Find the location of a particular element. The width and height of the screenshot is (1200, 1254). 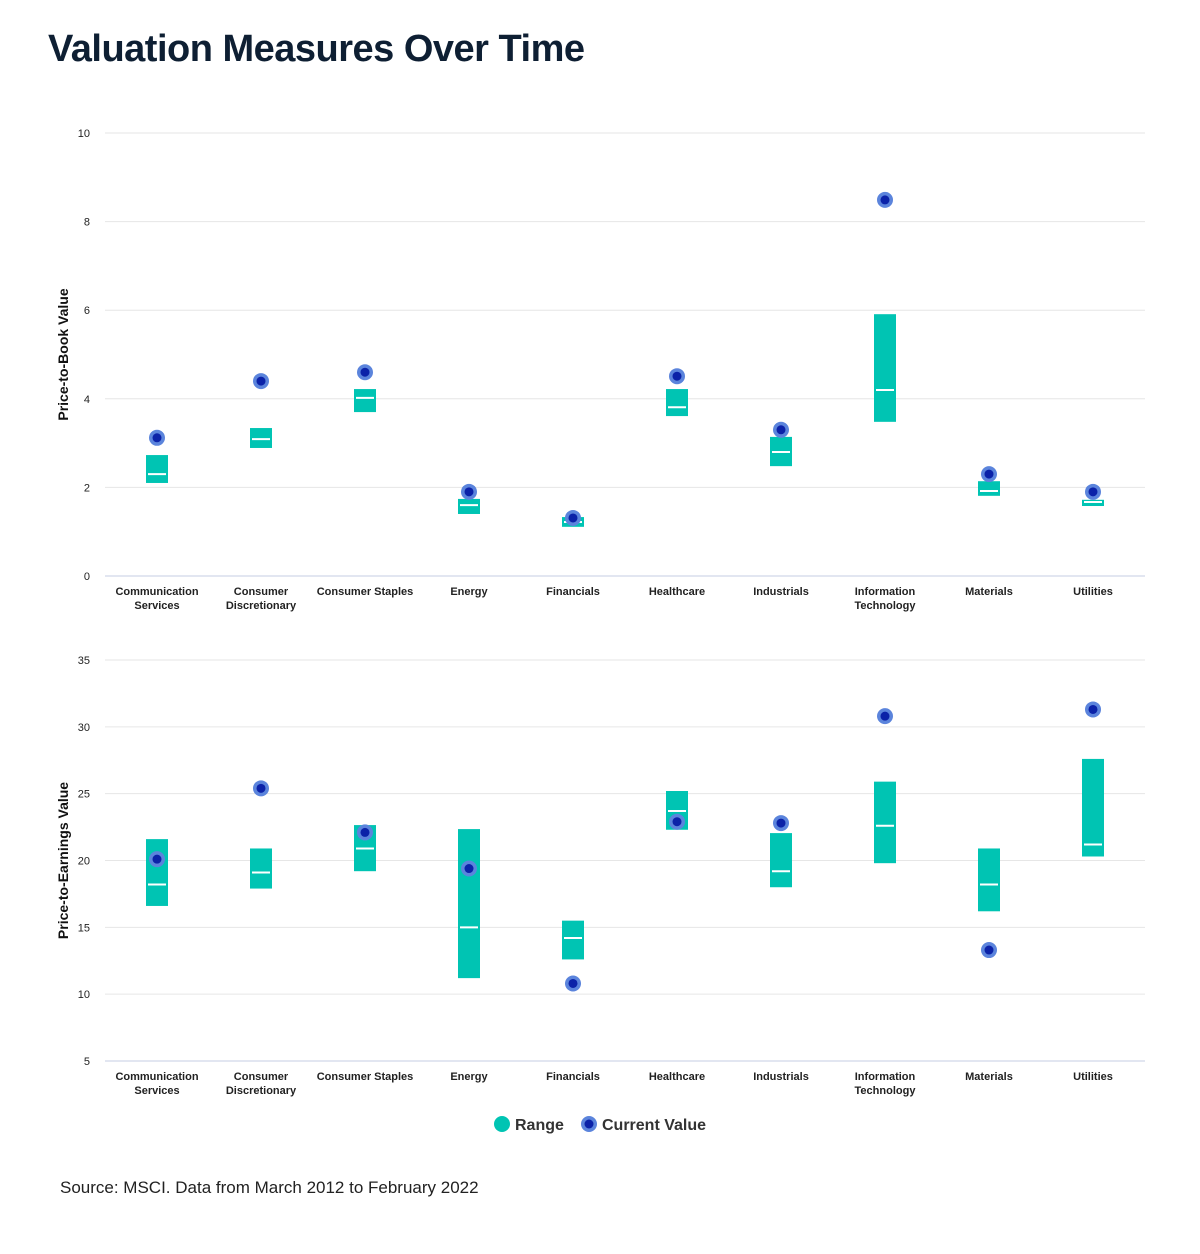

y-axis-label: Price-to-Earnings Value is located at coordinates (63, 860).